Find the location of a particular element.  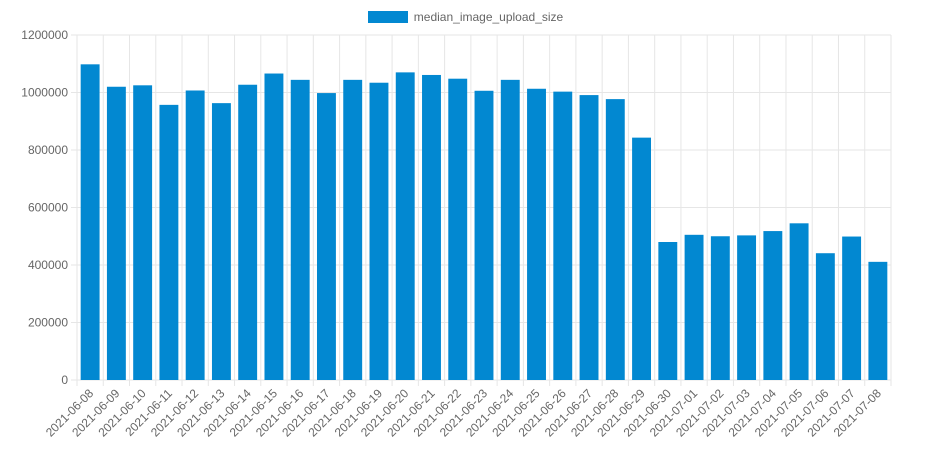

y-tick-label: 400000 is located at coordinates (48, 265).